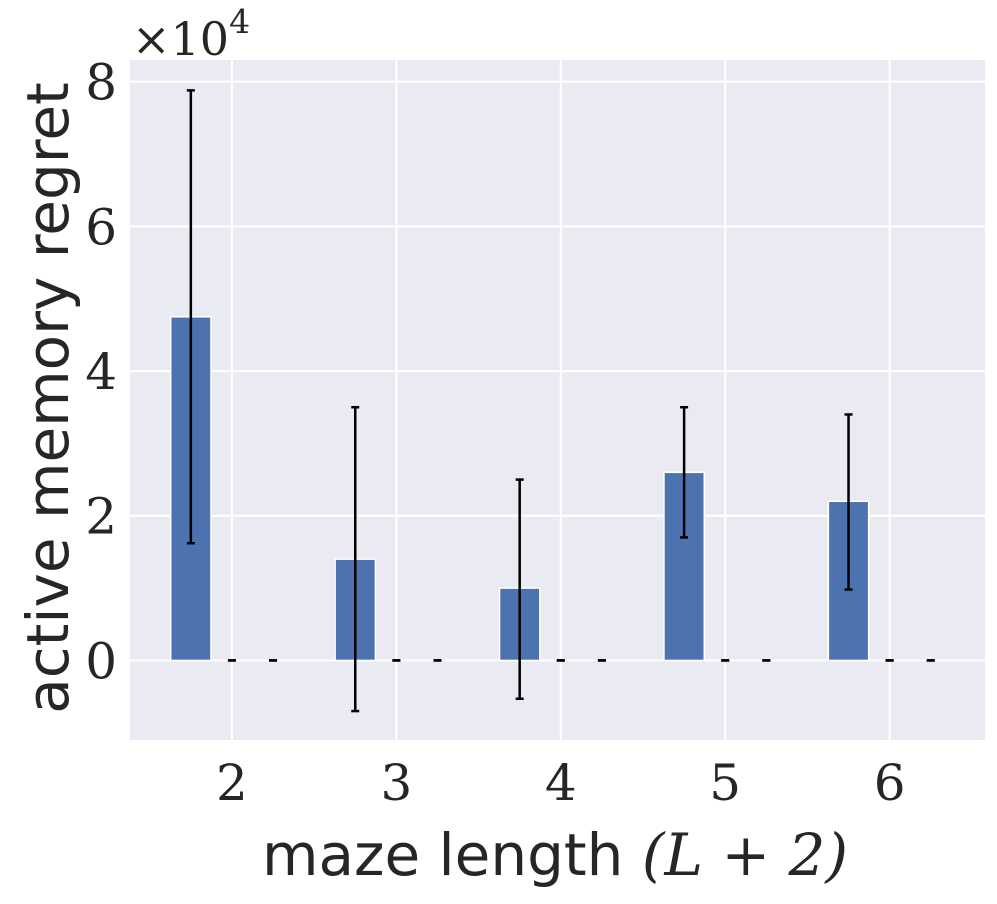 This screenshot has height=904, width=997. What do you see at coordinates (101, 517) in the screenshot?
I see `y-tick-label: 2` at bounding box center [101, 517].